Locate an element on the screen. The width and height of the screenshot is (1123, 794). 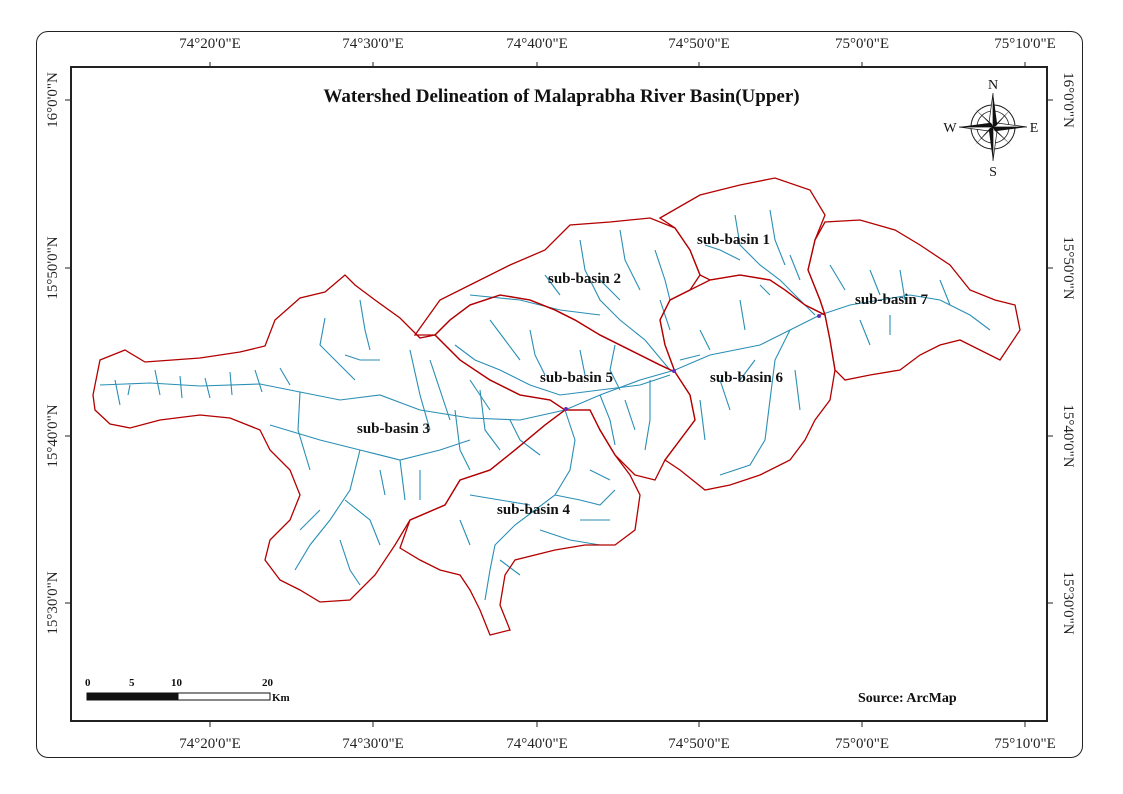
sub-basin-label: sub-basin 4 is located at coordinates (533, 510).